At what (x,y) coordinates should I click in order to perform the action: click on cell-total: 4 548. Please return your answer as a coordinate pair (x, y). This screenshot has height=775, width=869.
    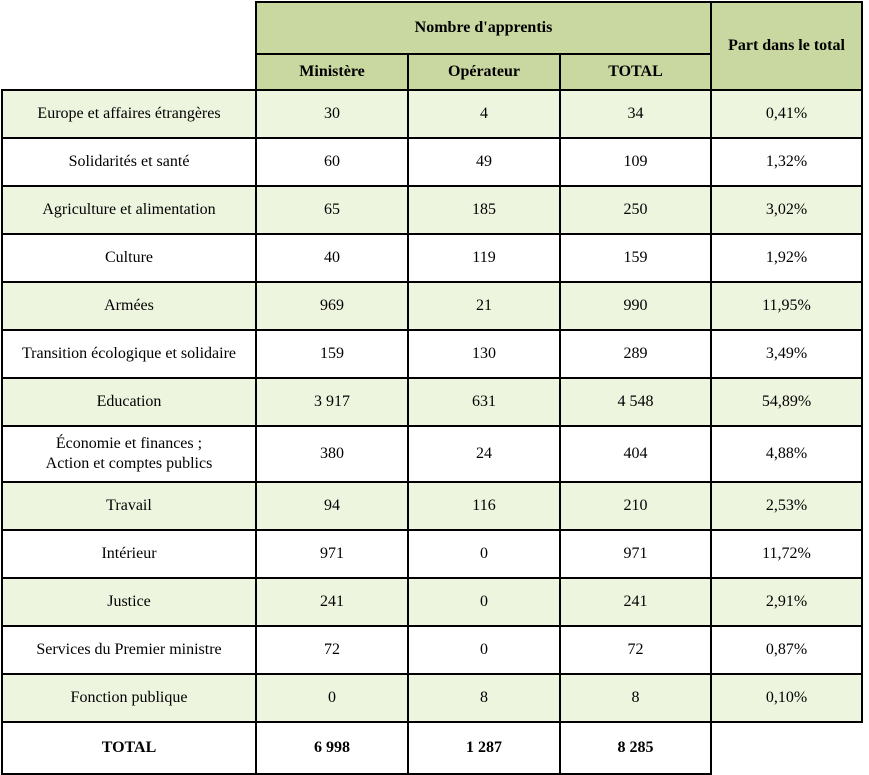
    Looking at the image, I should click on (635, 402).